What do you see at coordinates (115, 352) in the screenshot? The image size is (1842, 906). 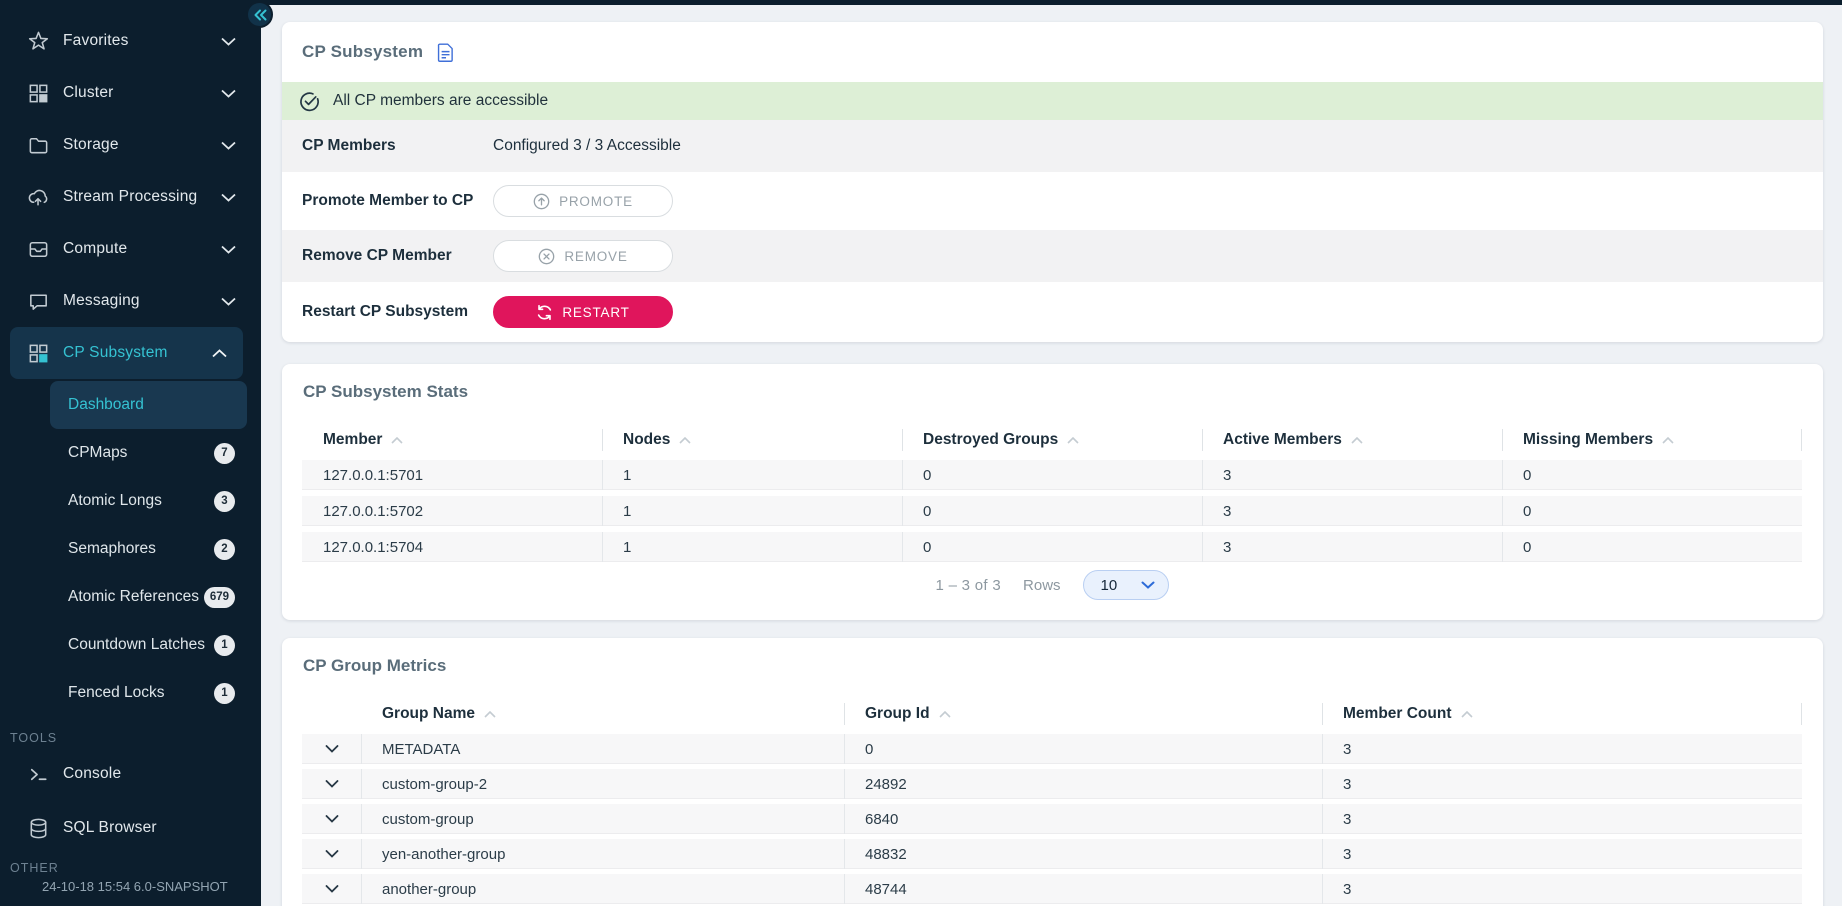 I see `sidebar-item-label: CP Subsystem` at bounding box center [115, 352].